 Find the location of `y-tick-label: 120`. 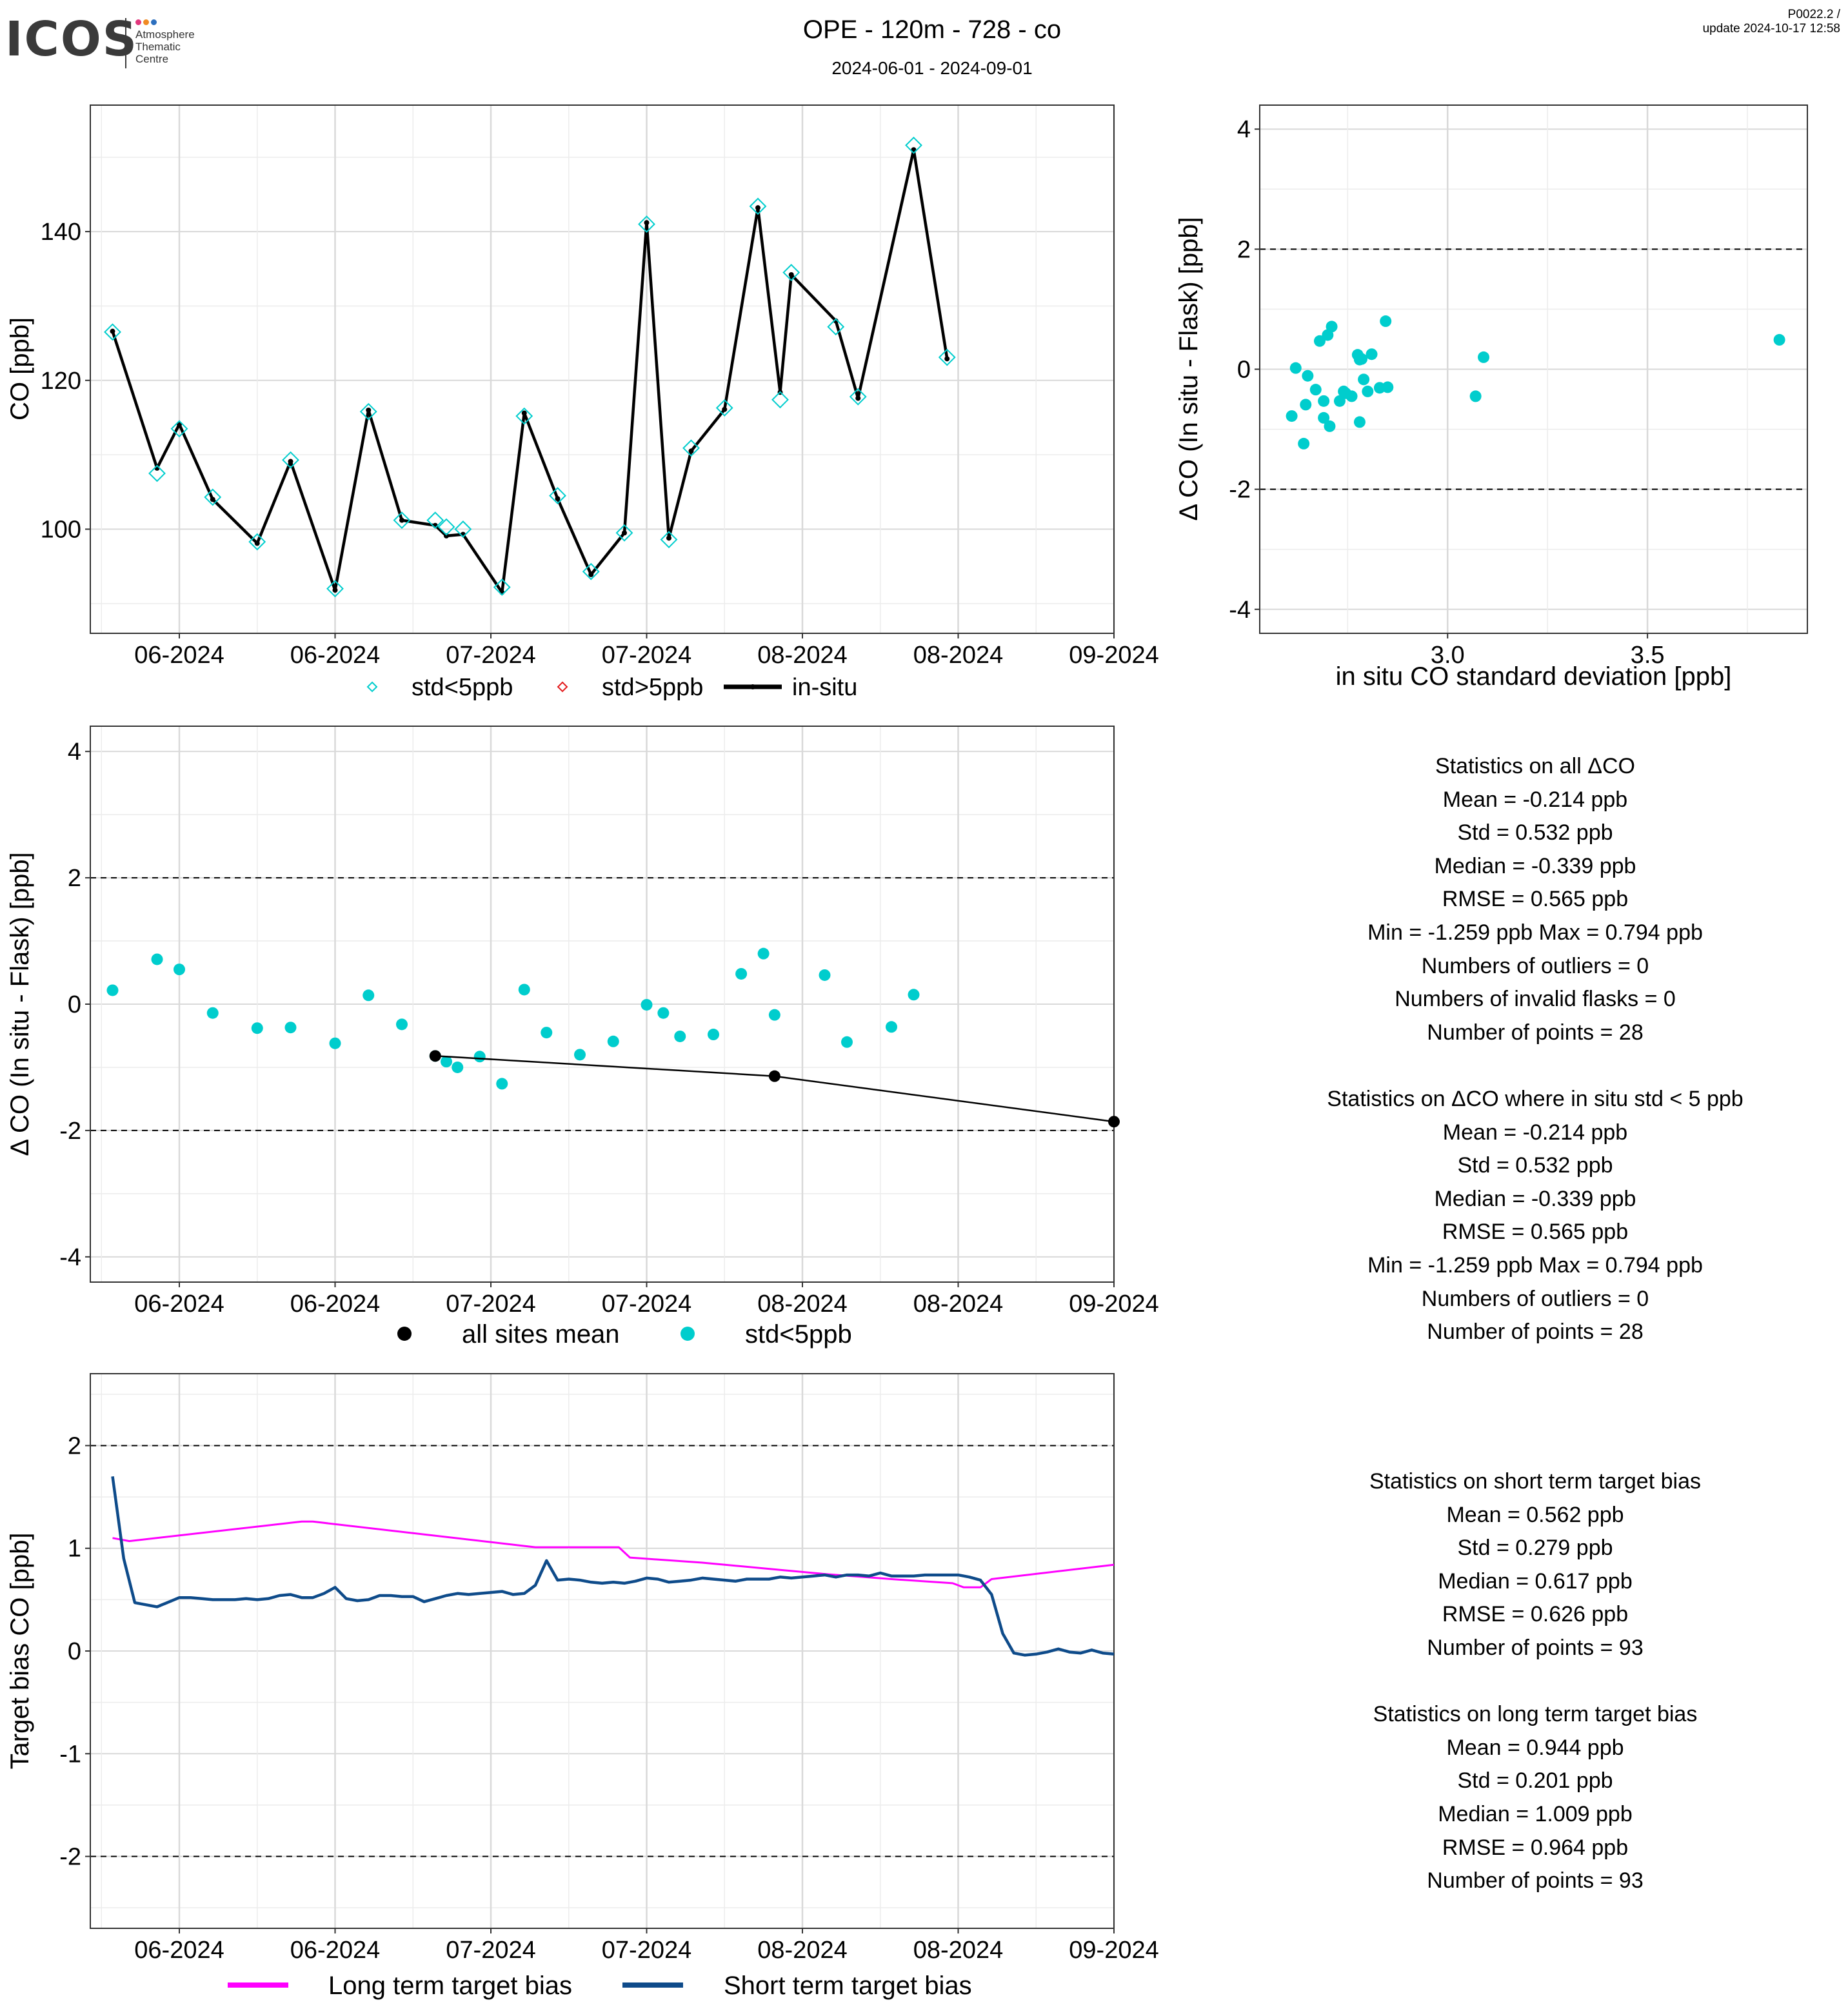

y-tick-label: 120 is located at coordinates (61, 381).